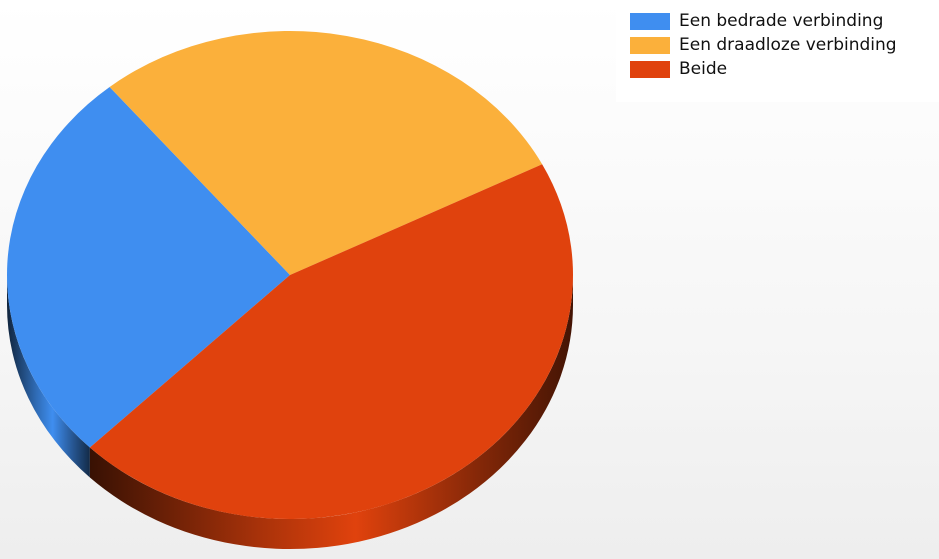 Image resolution: width=939 pixels, height=559 pixels. Describe the element at coordinates (703, 69) in the screenshot. I see `legend-label-both: Beide` at that location.